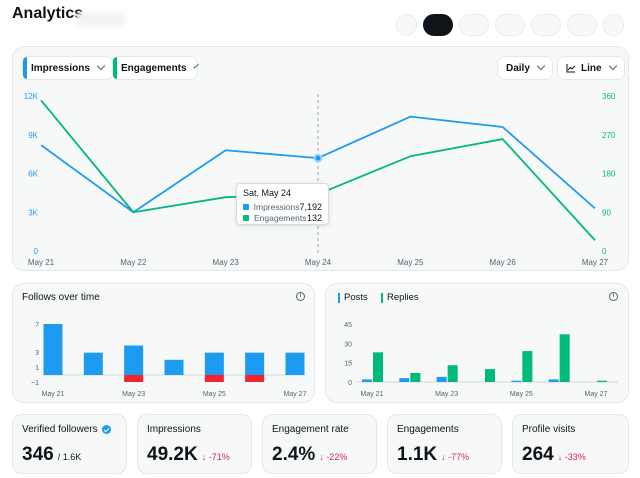  Describe the element at coordinates (37, 368) in the screenshot. I see `y-tick-label: 1` at that location.